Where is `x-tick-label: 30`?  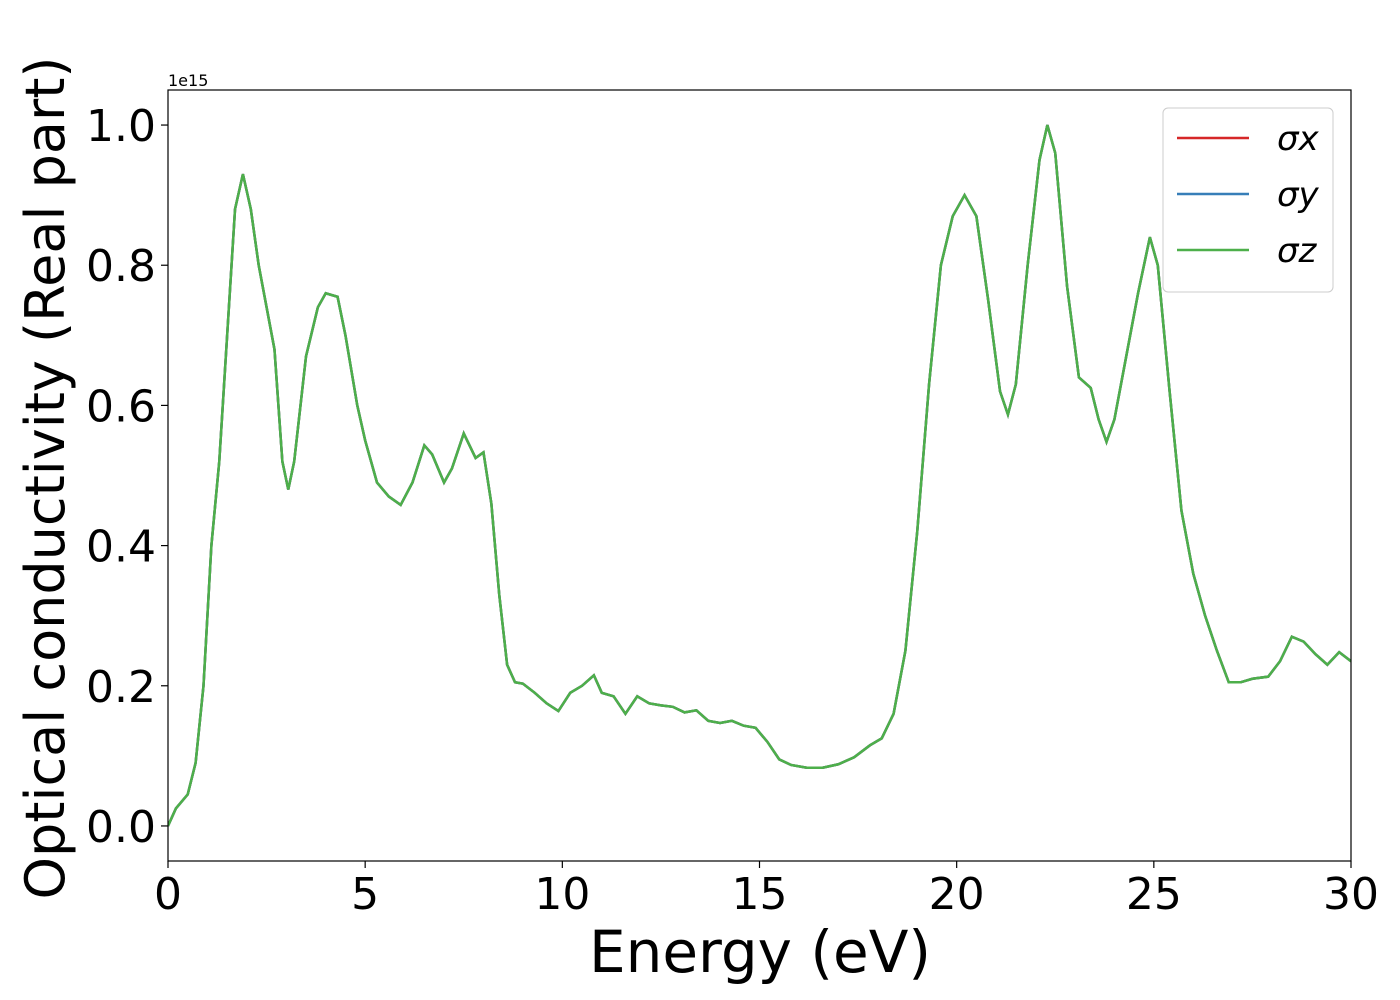
x-tick-label: 30 is located at coordinates (1351, 894).